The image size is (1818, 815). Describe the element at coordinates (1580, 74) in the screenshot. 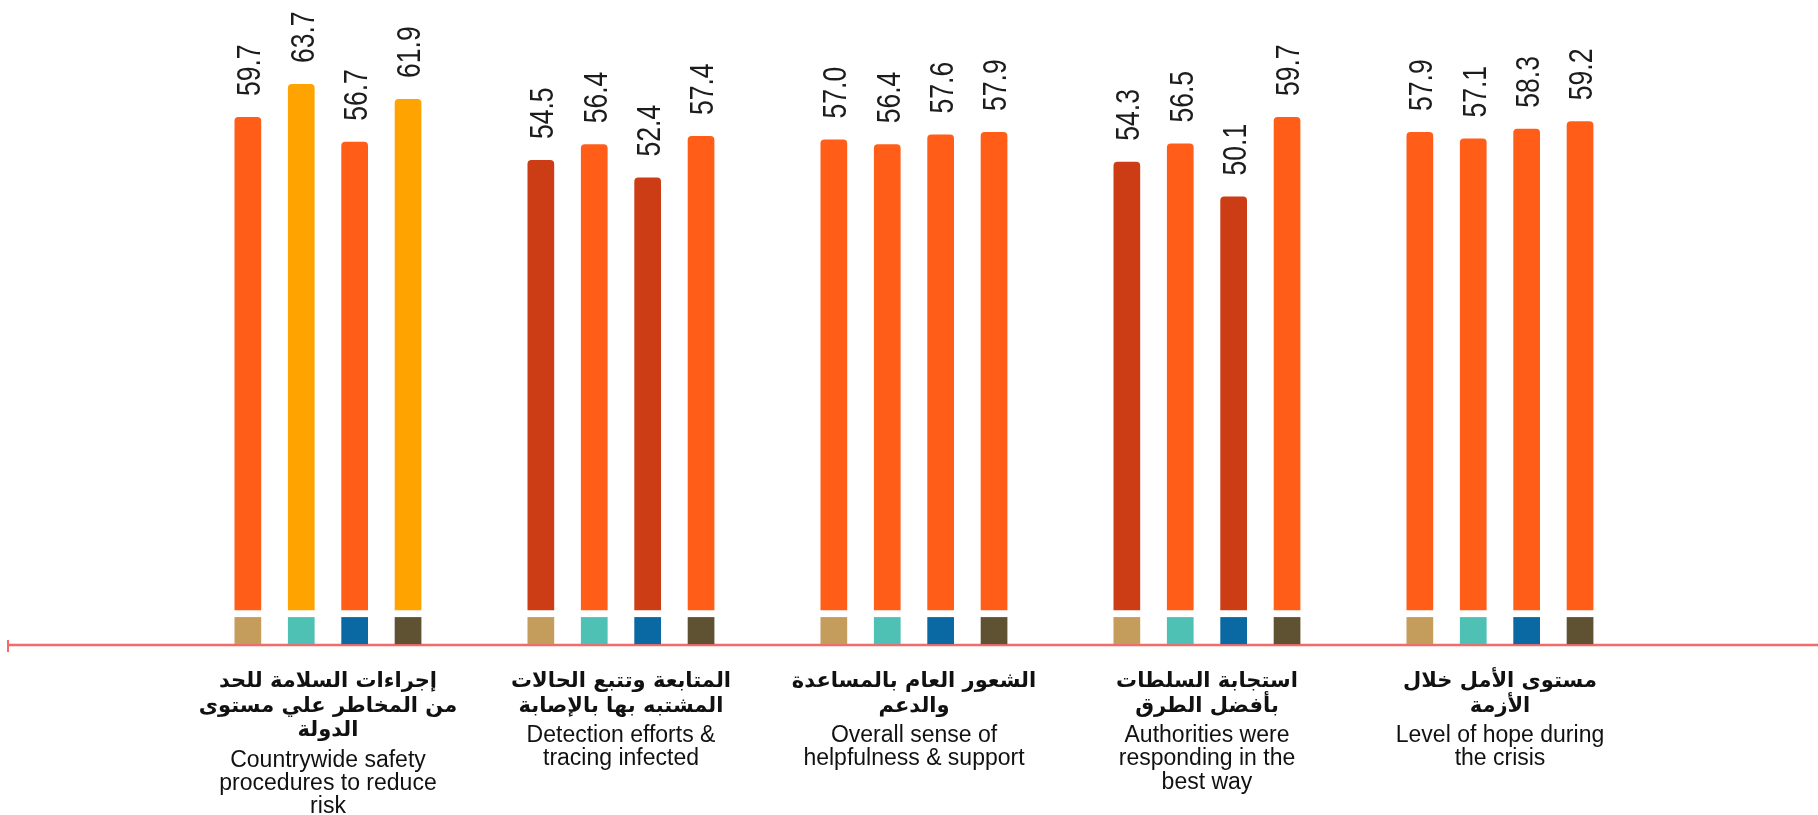

I see `data-label: 59.2` at that location.